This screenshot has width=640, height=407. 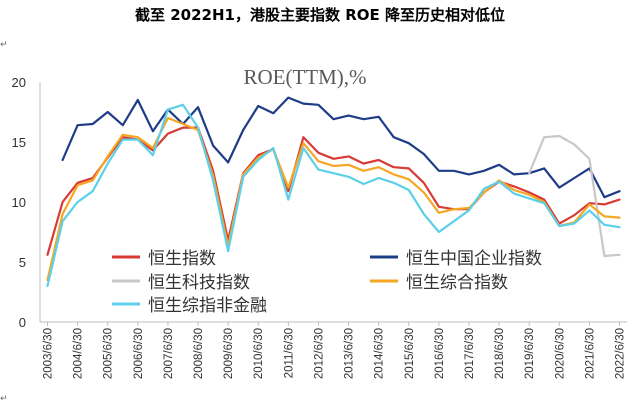 I want to click on x-tick-label: 2003/6/30, so click(x=49, y=353).